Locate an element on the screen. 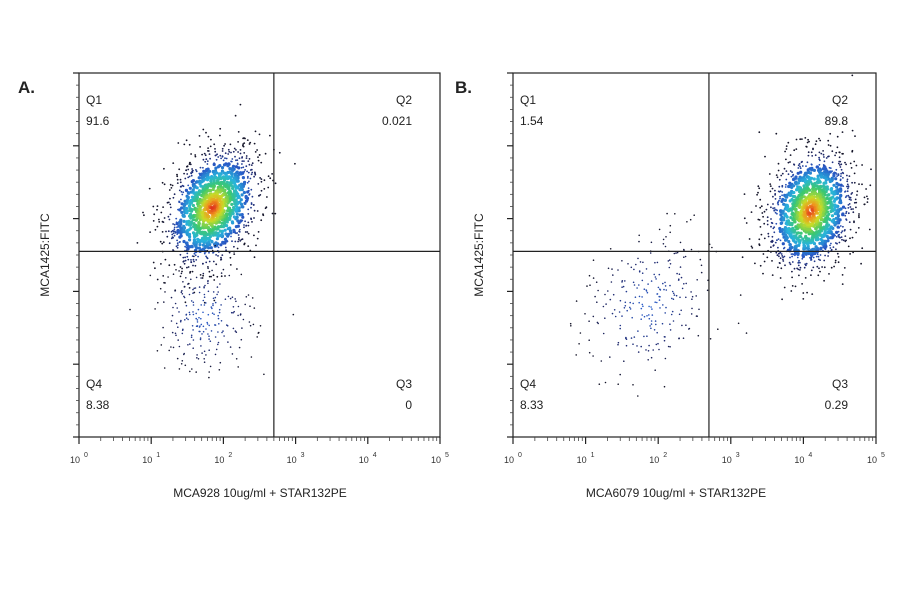  x-tick-label: 10 is located at coordinates (654, 460).